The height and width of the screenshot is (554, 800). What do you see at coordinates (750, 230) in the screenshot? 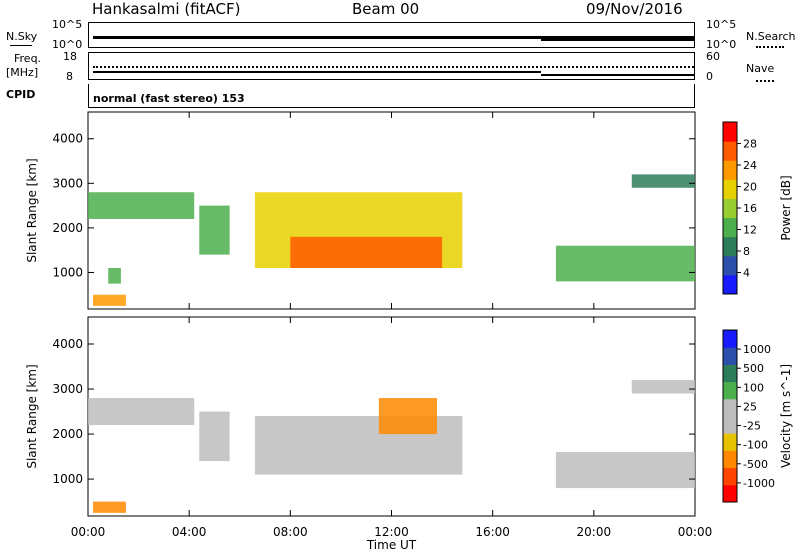
I see `colorbar-tick-label: 12` at bounding box center [750, 230].